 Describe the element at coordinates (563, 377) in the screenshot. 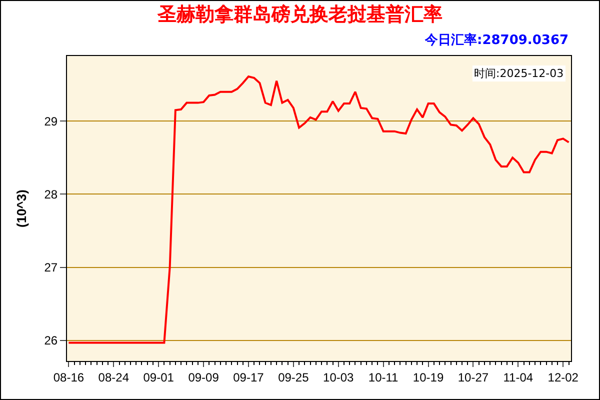

I see `x-tick-label: 12-02` at that location.